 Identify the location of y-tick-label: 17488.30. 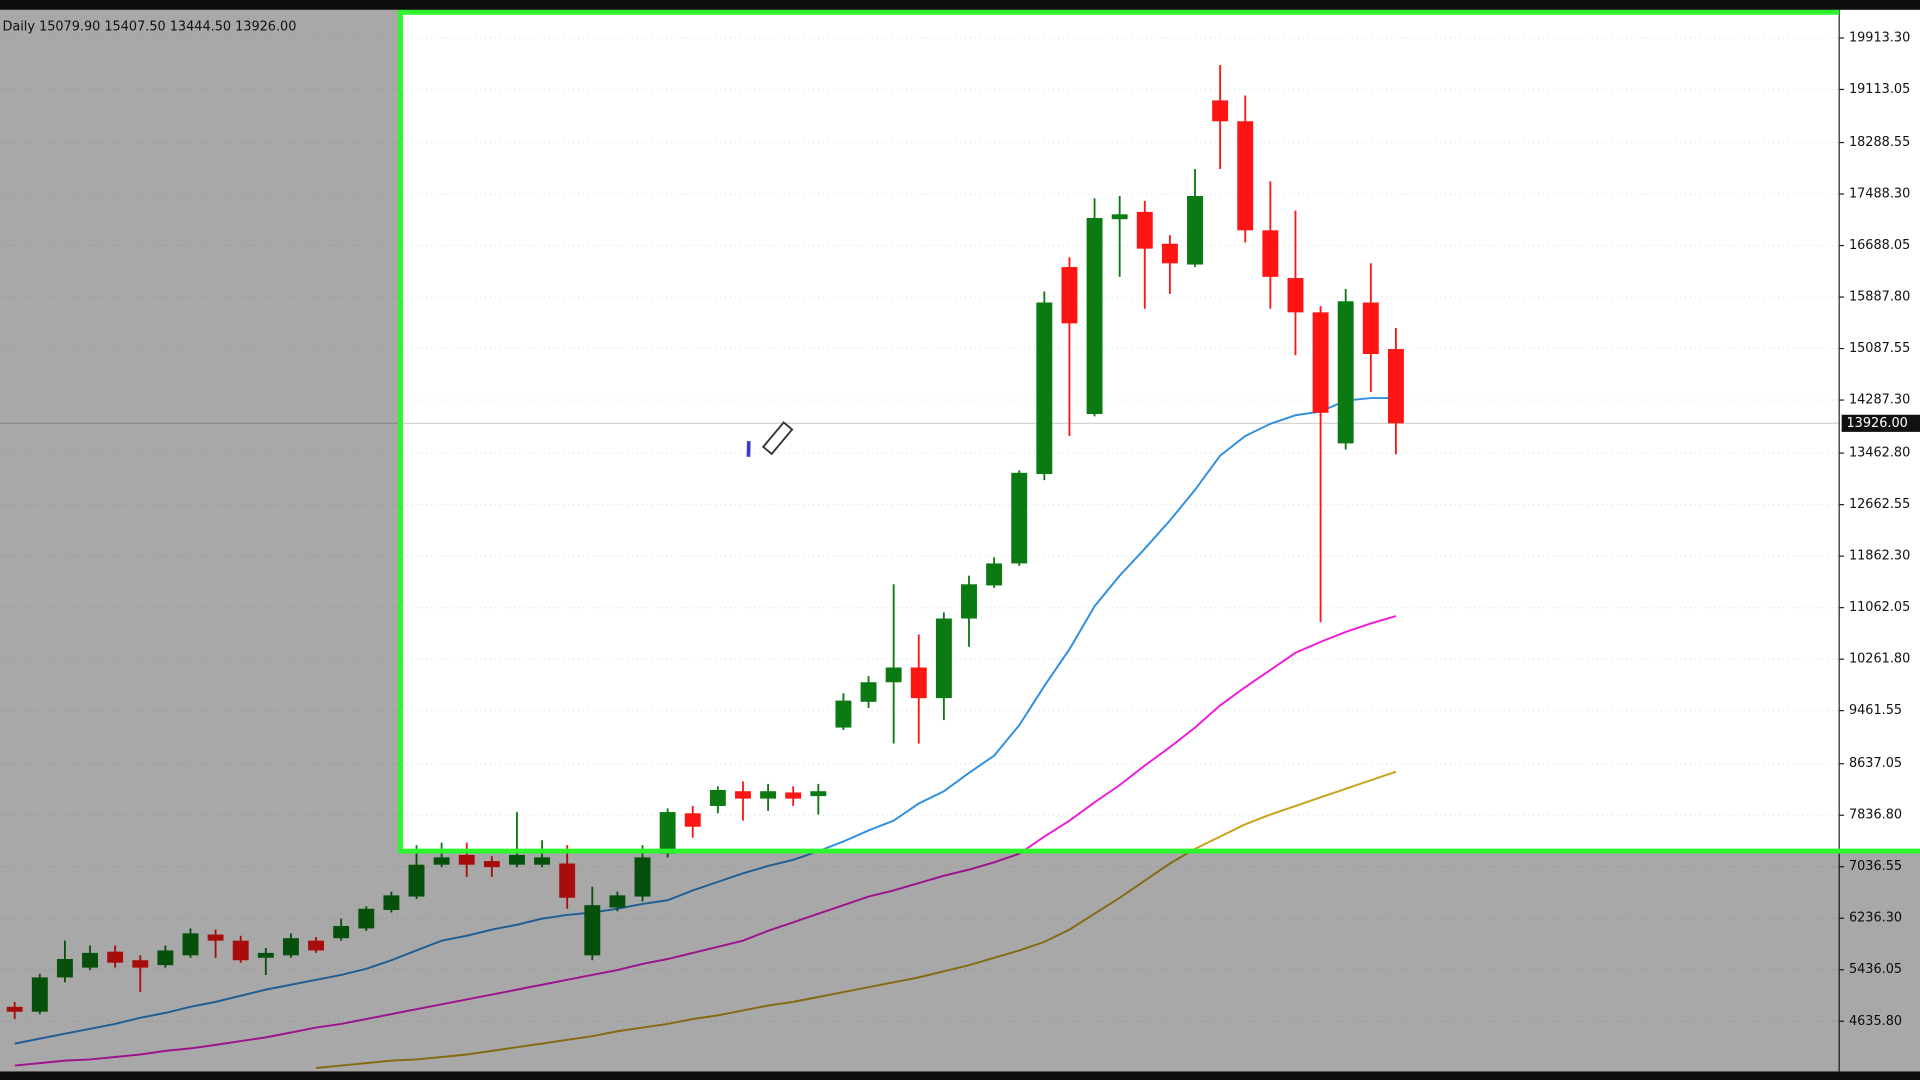
(1879, 194).